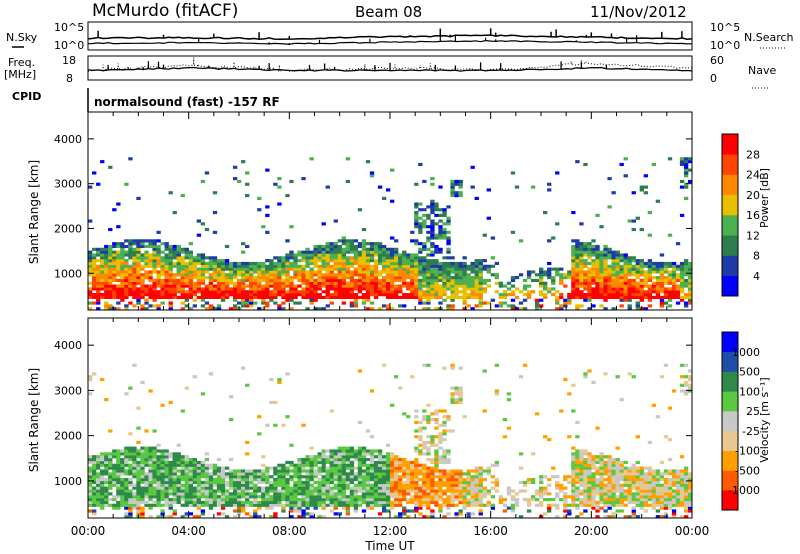  What do you see at coordinates (730, 245) in the screenshot?
I see `colorbar-swatch` at bounding box center [730, 245].